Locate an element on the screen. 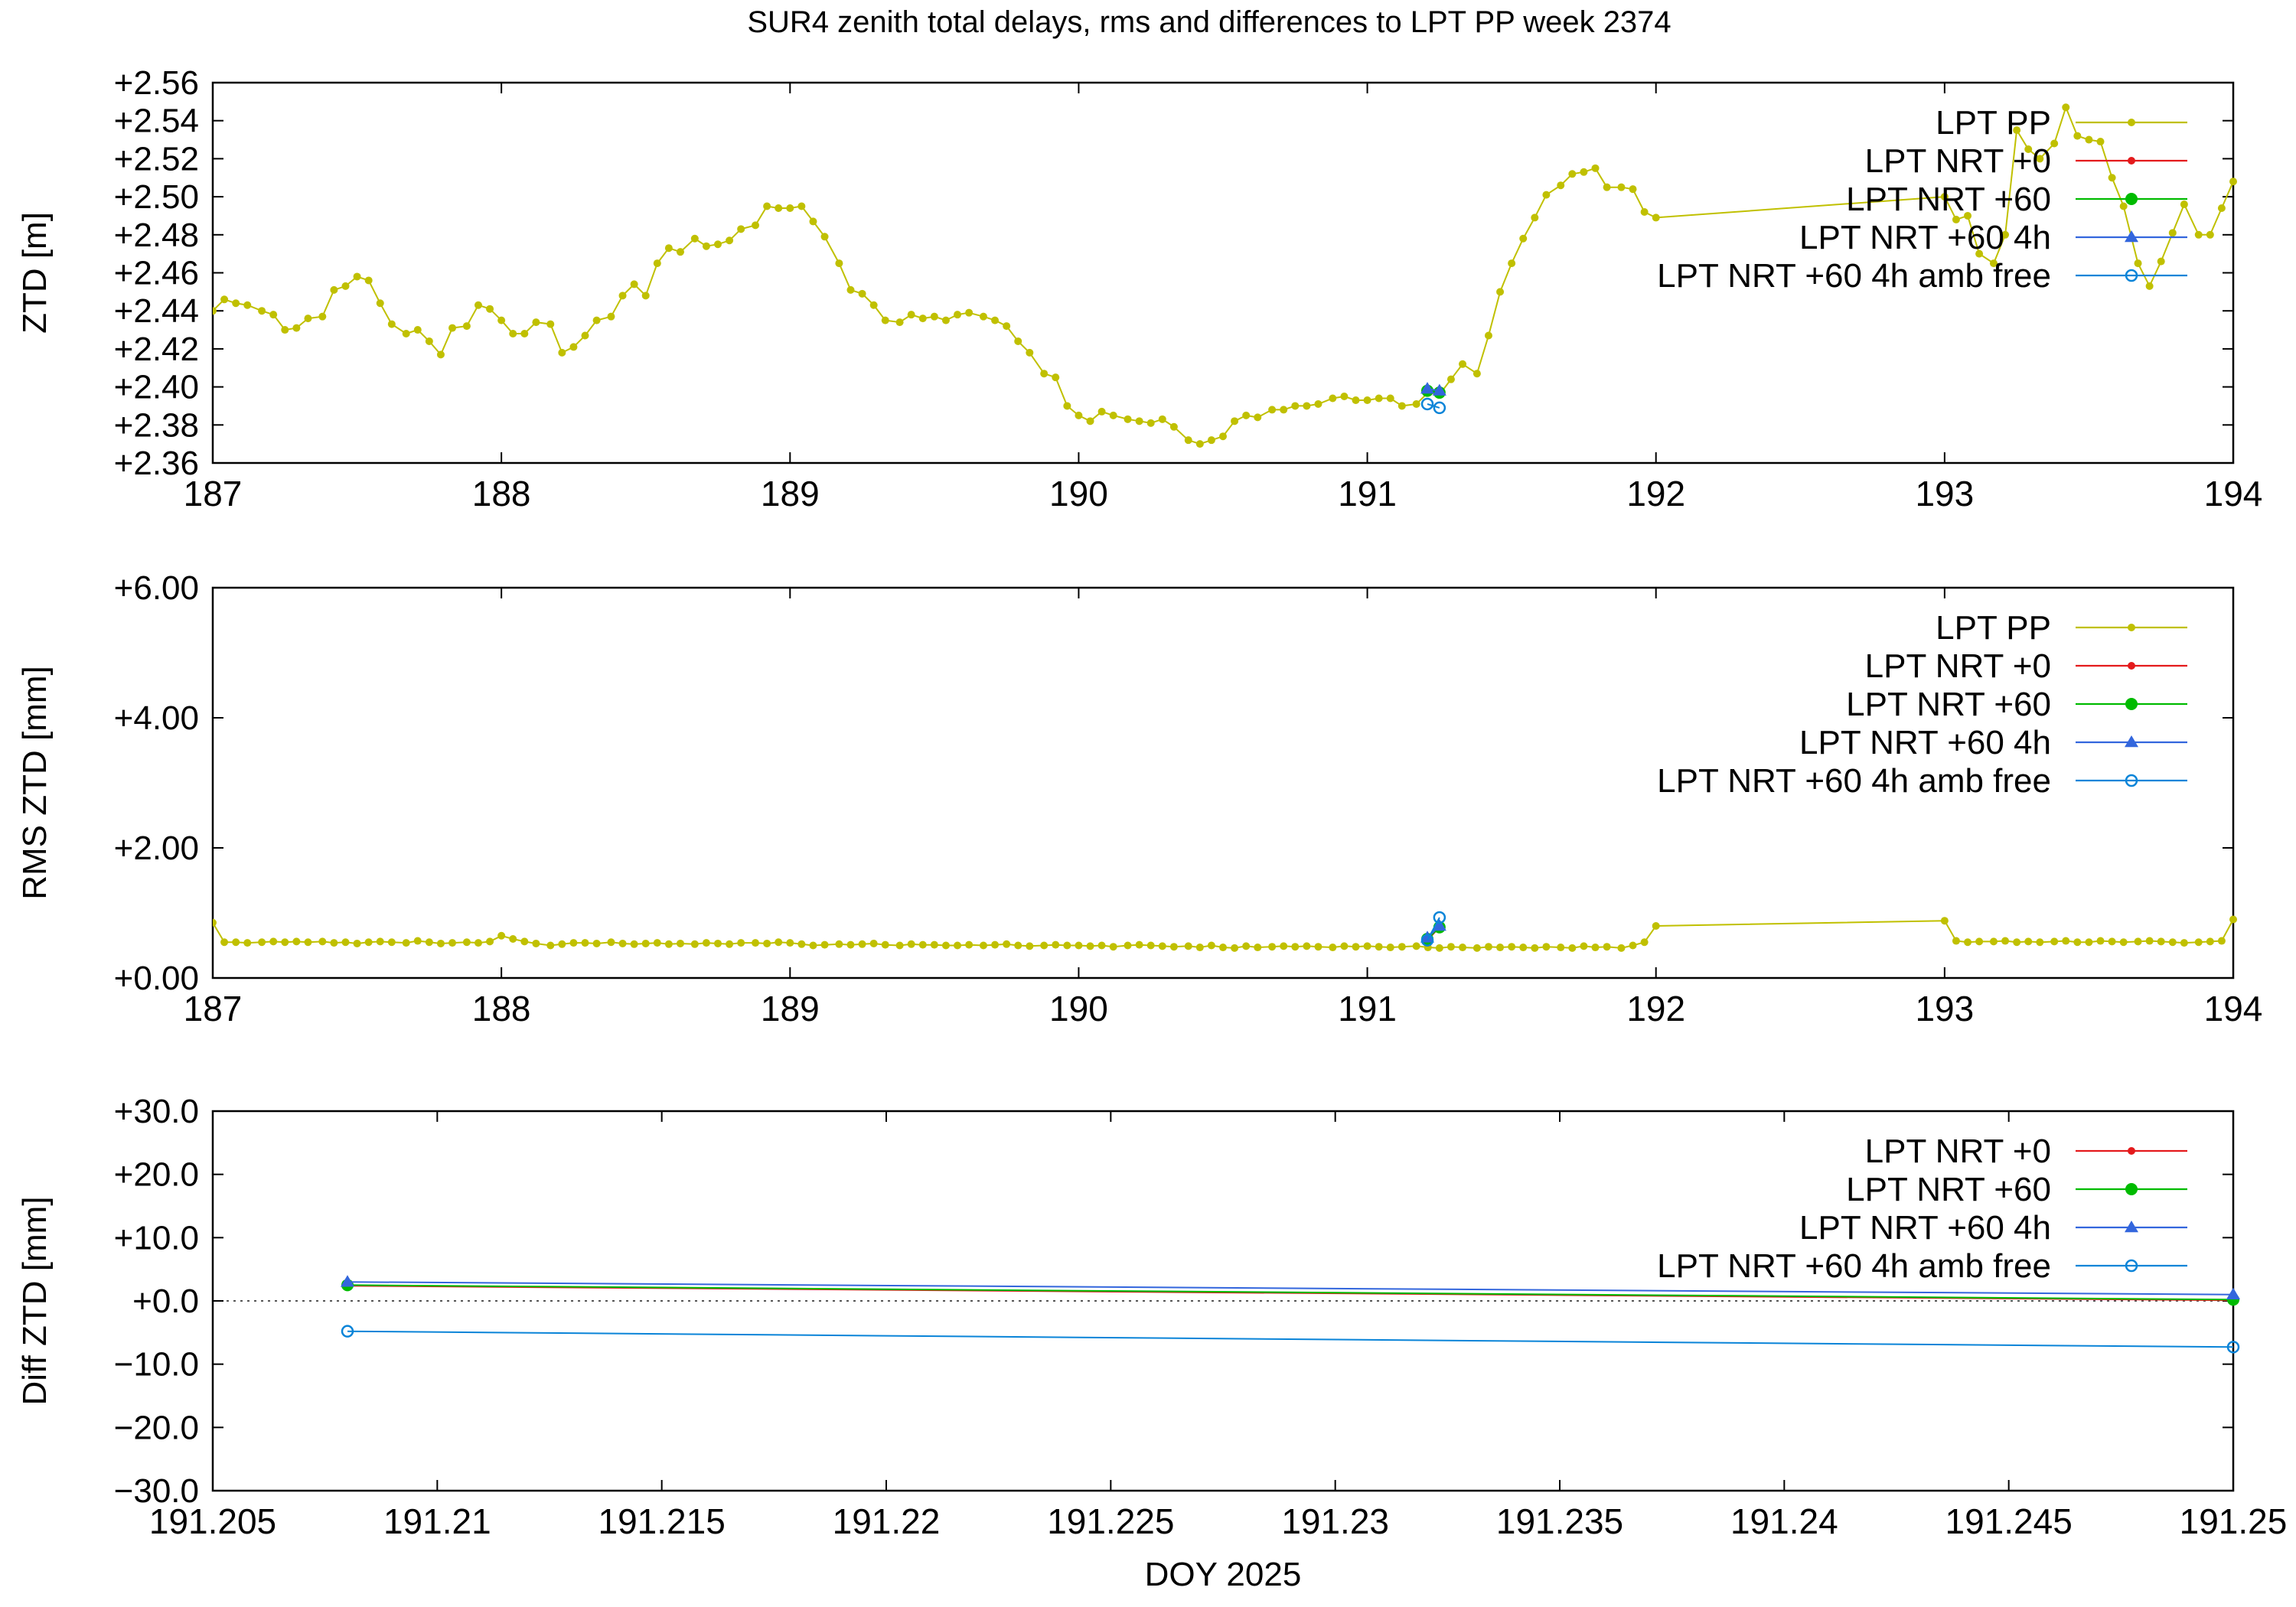  y-tick-label: −20.0 is located at coordinates (156, 1427).